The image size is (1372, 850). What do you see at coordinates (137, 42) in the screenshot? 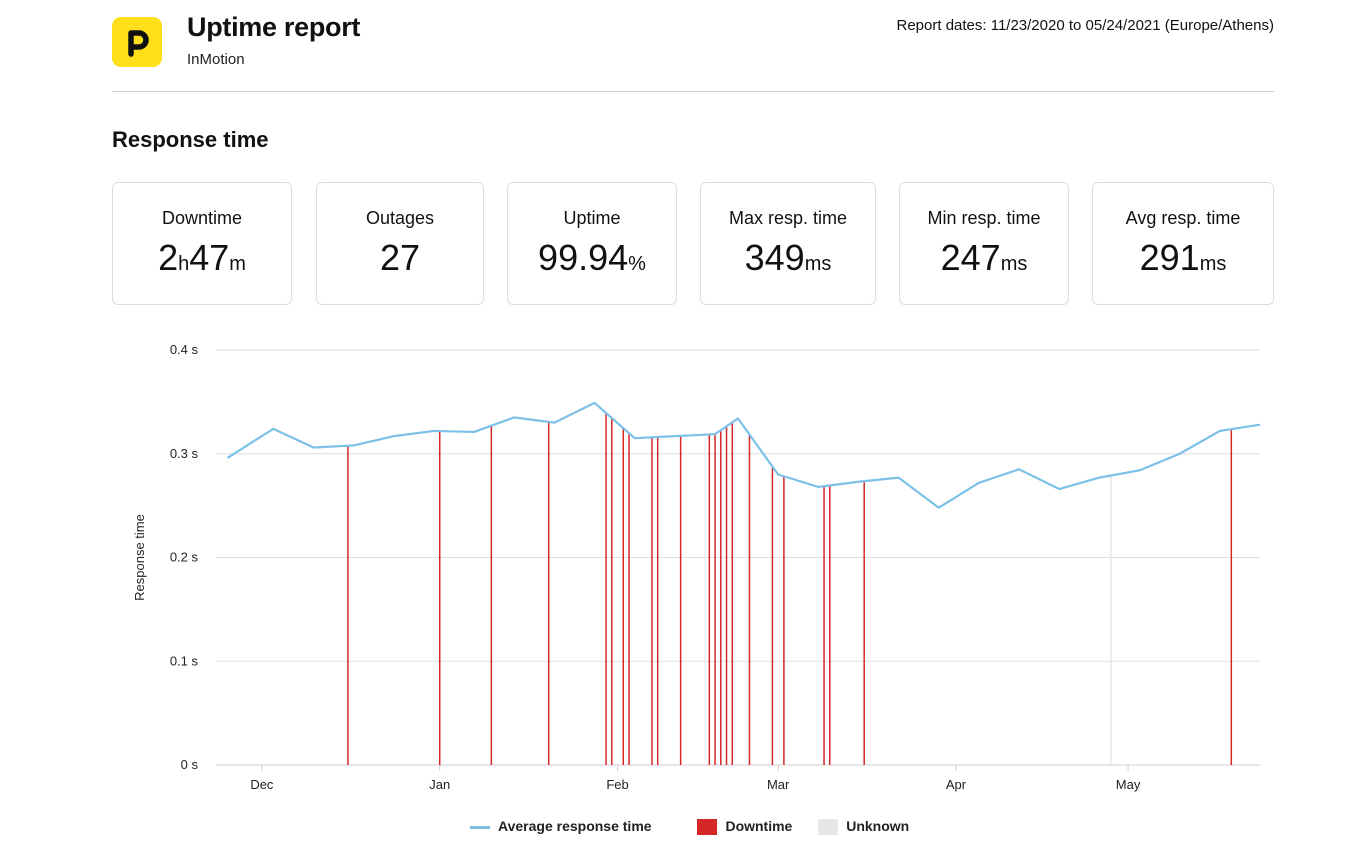
I see `p-letter-logo-icon` at bounding box center [137, 42].